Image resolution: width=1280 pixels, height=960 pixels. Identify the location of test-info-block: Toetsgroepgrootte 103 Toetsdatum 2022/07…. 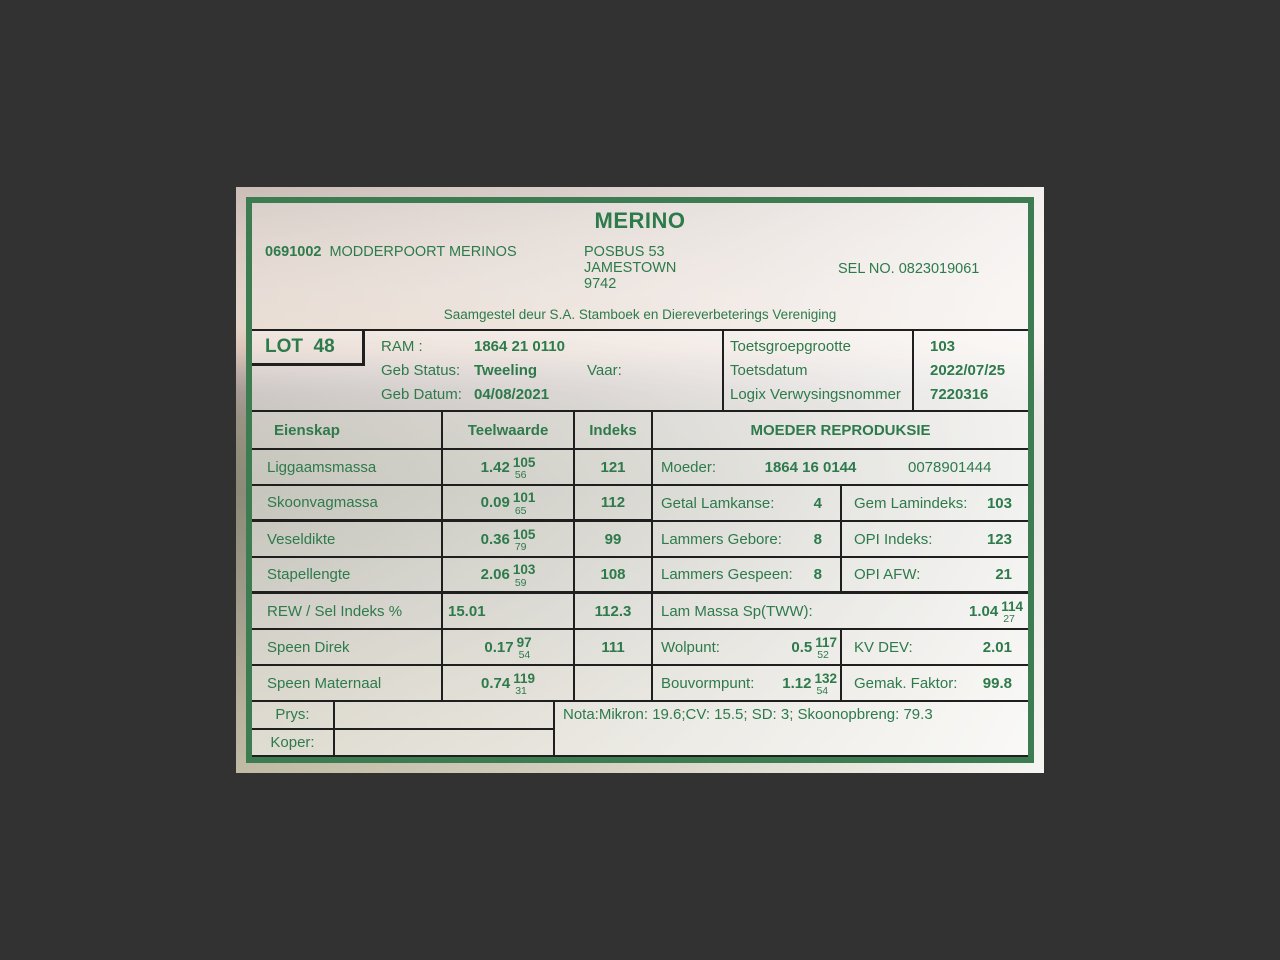
(879, 370).